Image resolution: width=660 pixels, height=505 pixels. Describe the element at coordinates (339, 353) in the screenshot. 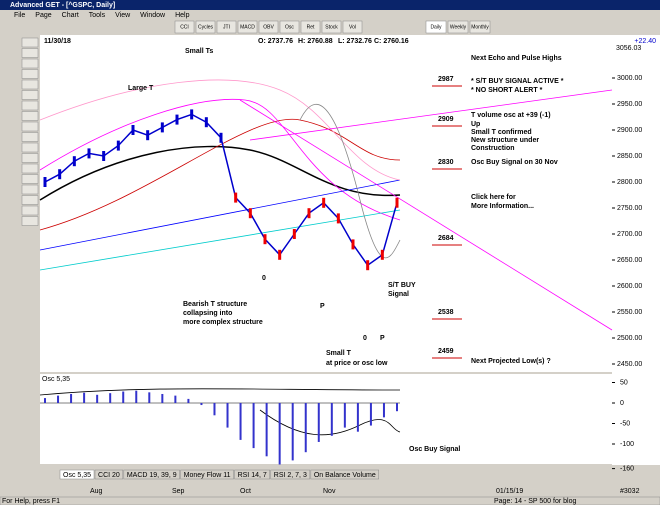

I see `annotation: Small T` at that location.